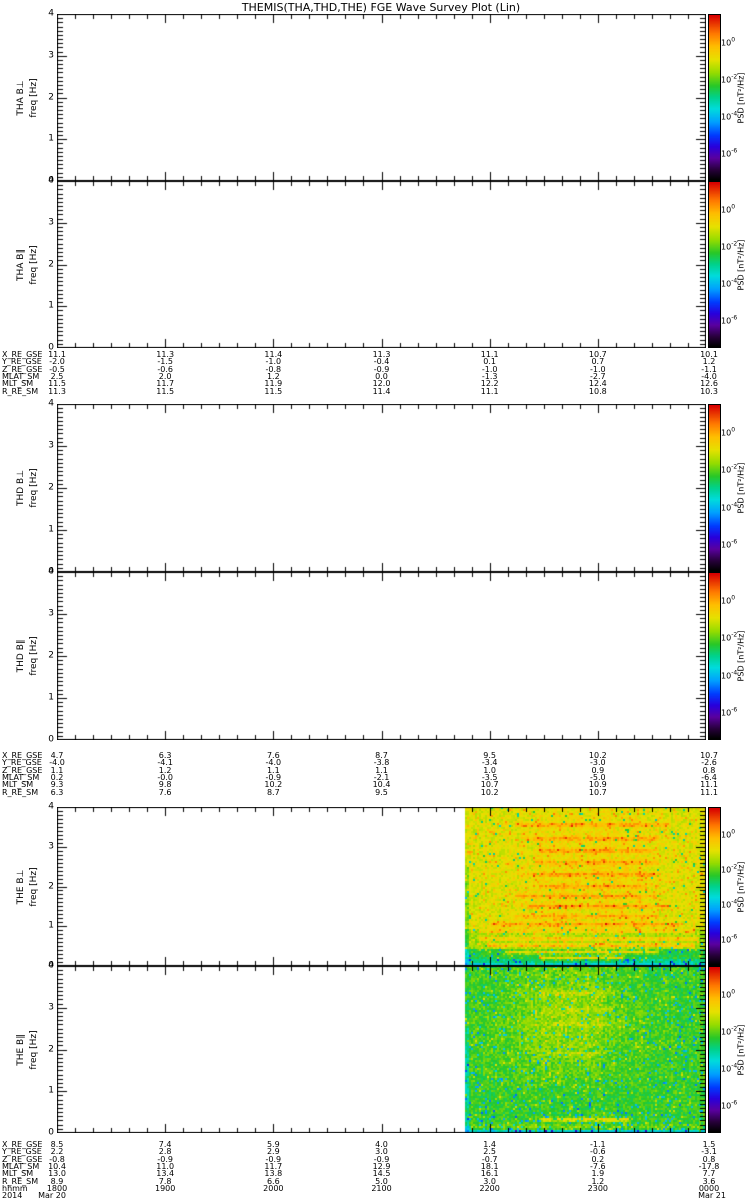 This screenshot has width=750, height=1200. Describe the element at coordinates (273, 1174) in the screenshot. I see `ephemeris-value: 13.8` at that location.